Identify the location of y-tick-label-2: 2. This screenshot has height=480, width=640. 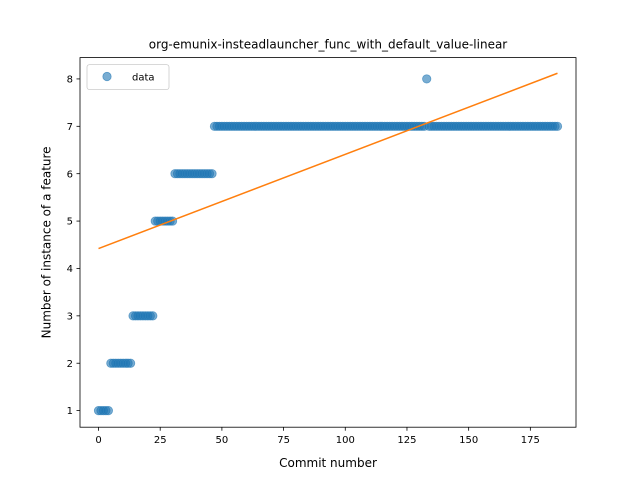
(70, 364).